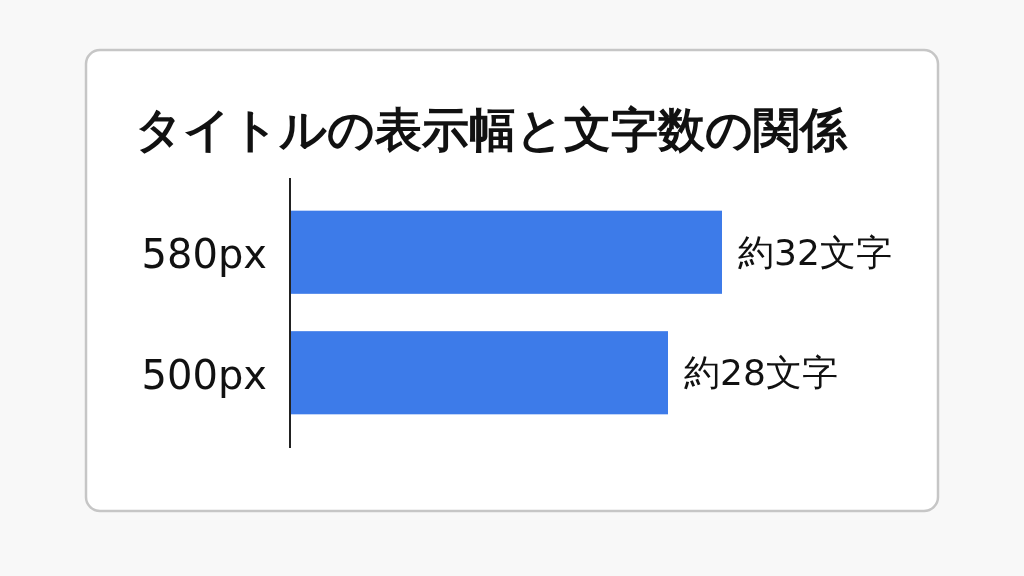 Image resolution: width=1024 pixels, height=576 pixels. What do you see at coordinates (815, 252) in the screenshot?
I see `data-label: 約32文字` at bounding box center [815, 252].